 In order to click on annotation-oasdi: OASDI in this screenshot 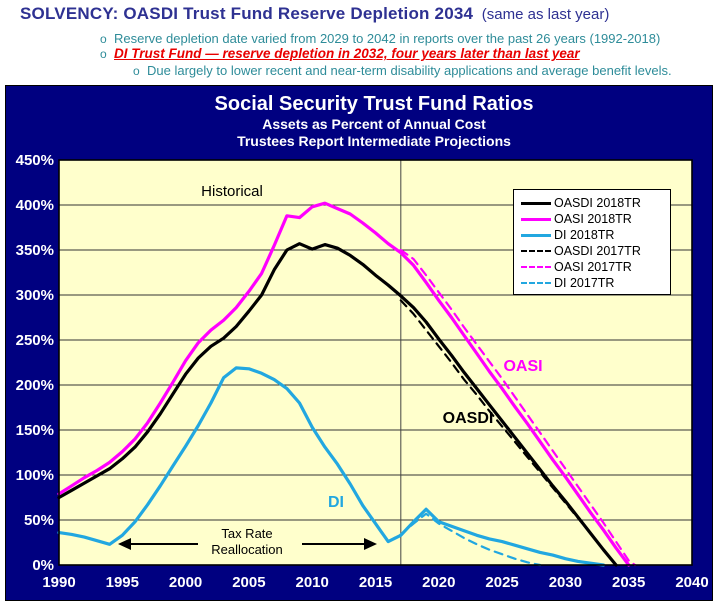, I will do `click(468, 418)`.